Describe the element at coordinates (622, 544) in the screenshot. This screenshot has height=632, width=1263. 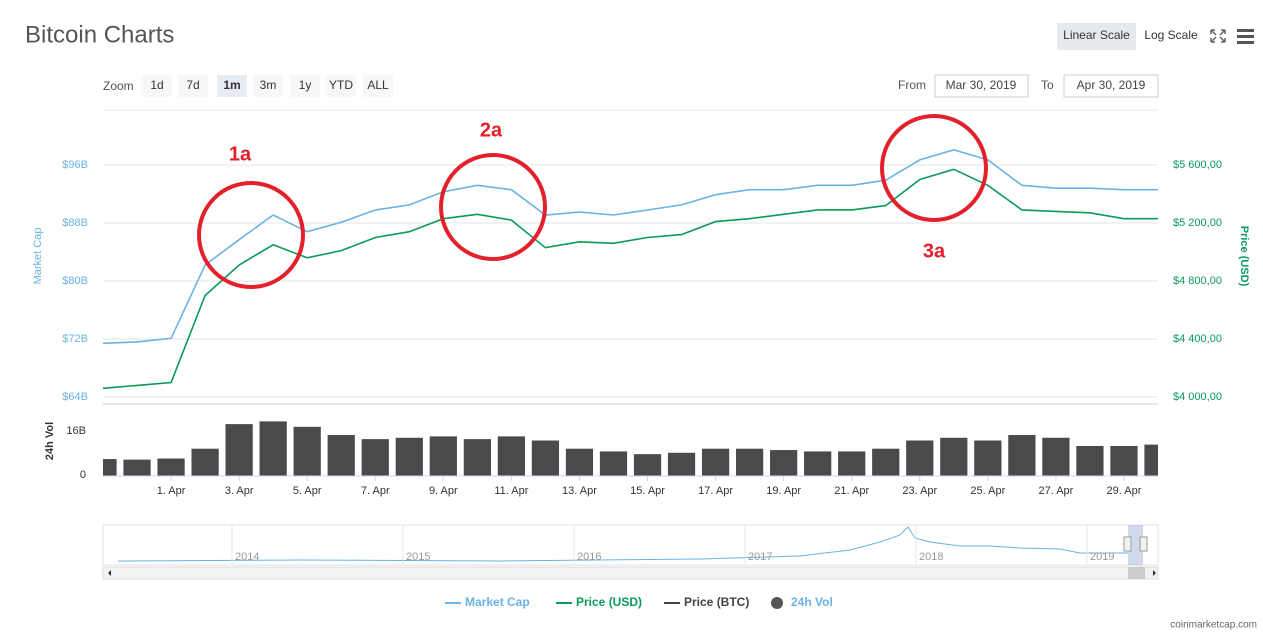
I see `navigator-line` at that location.